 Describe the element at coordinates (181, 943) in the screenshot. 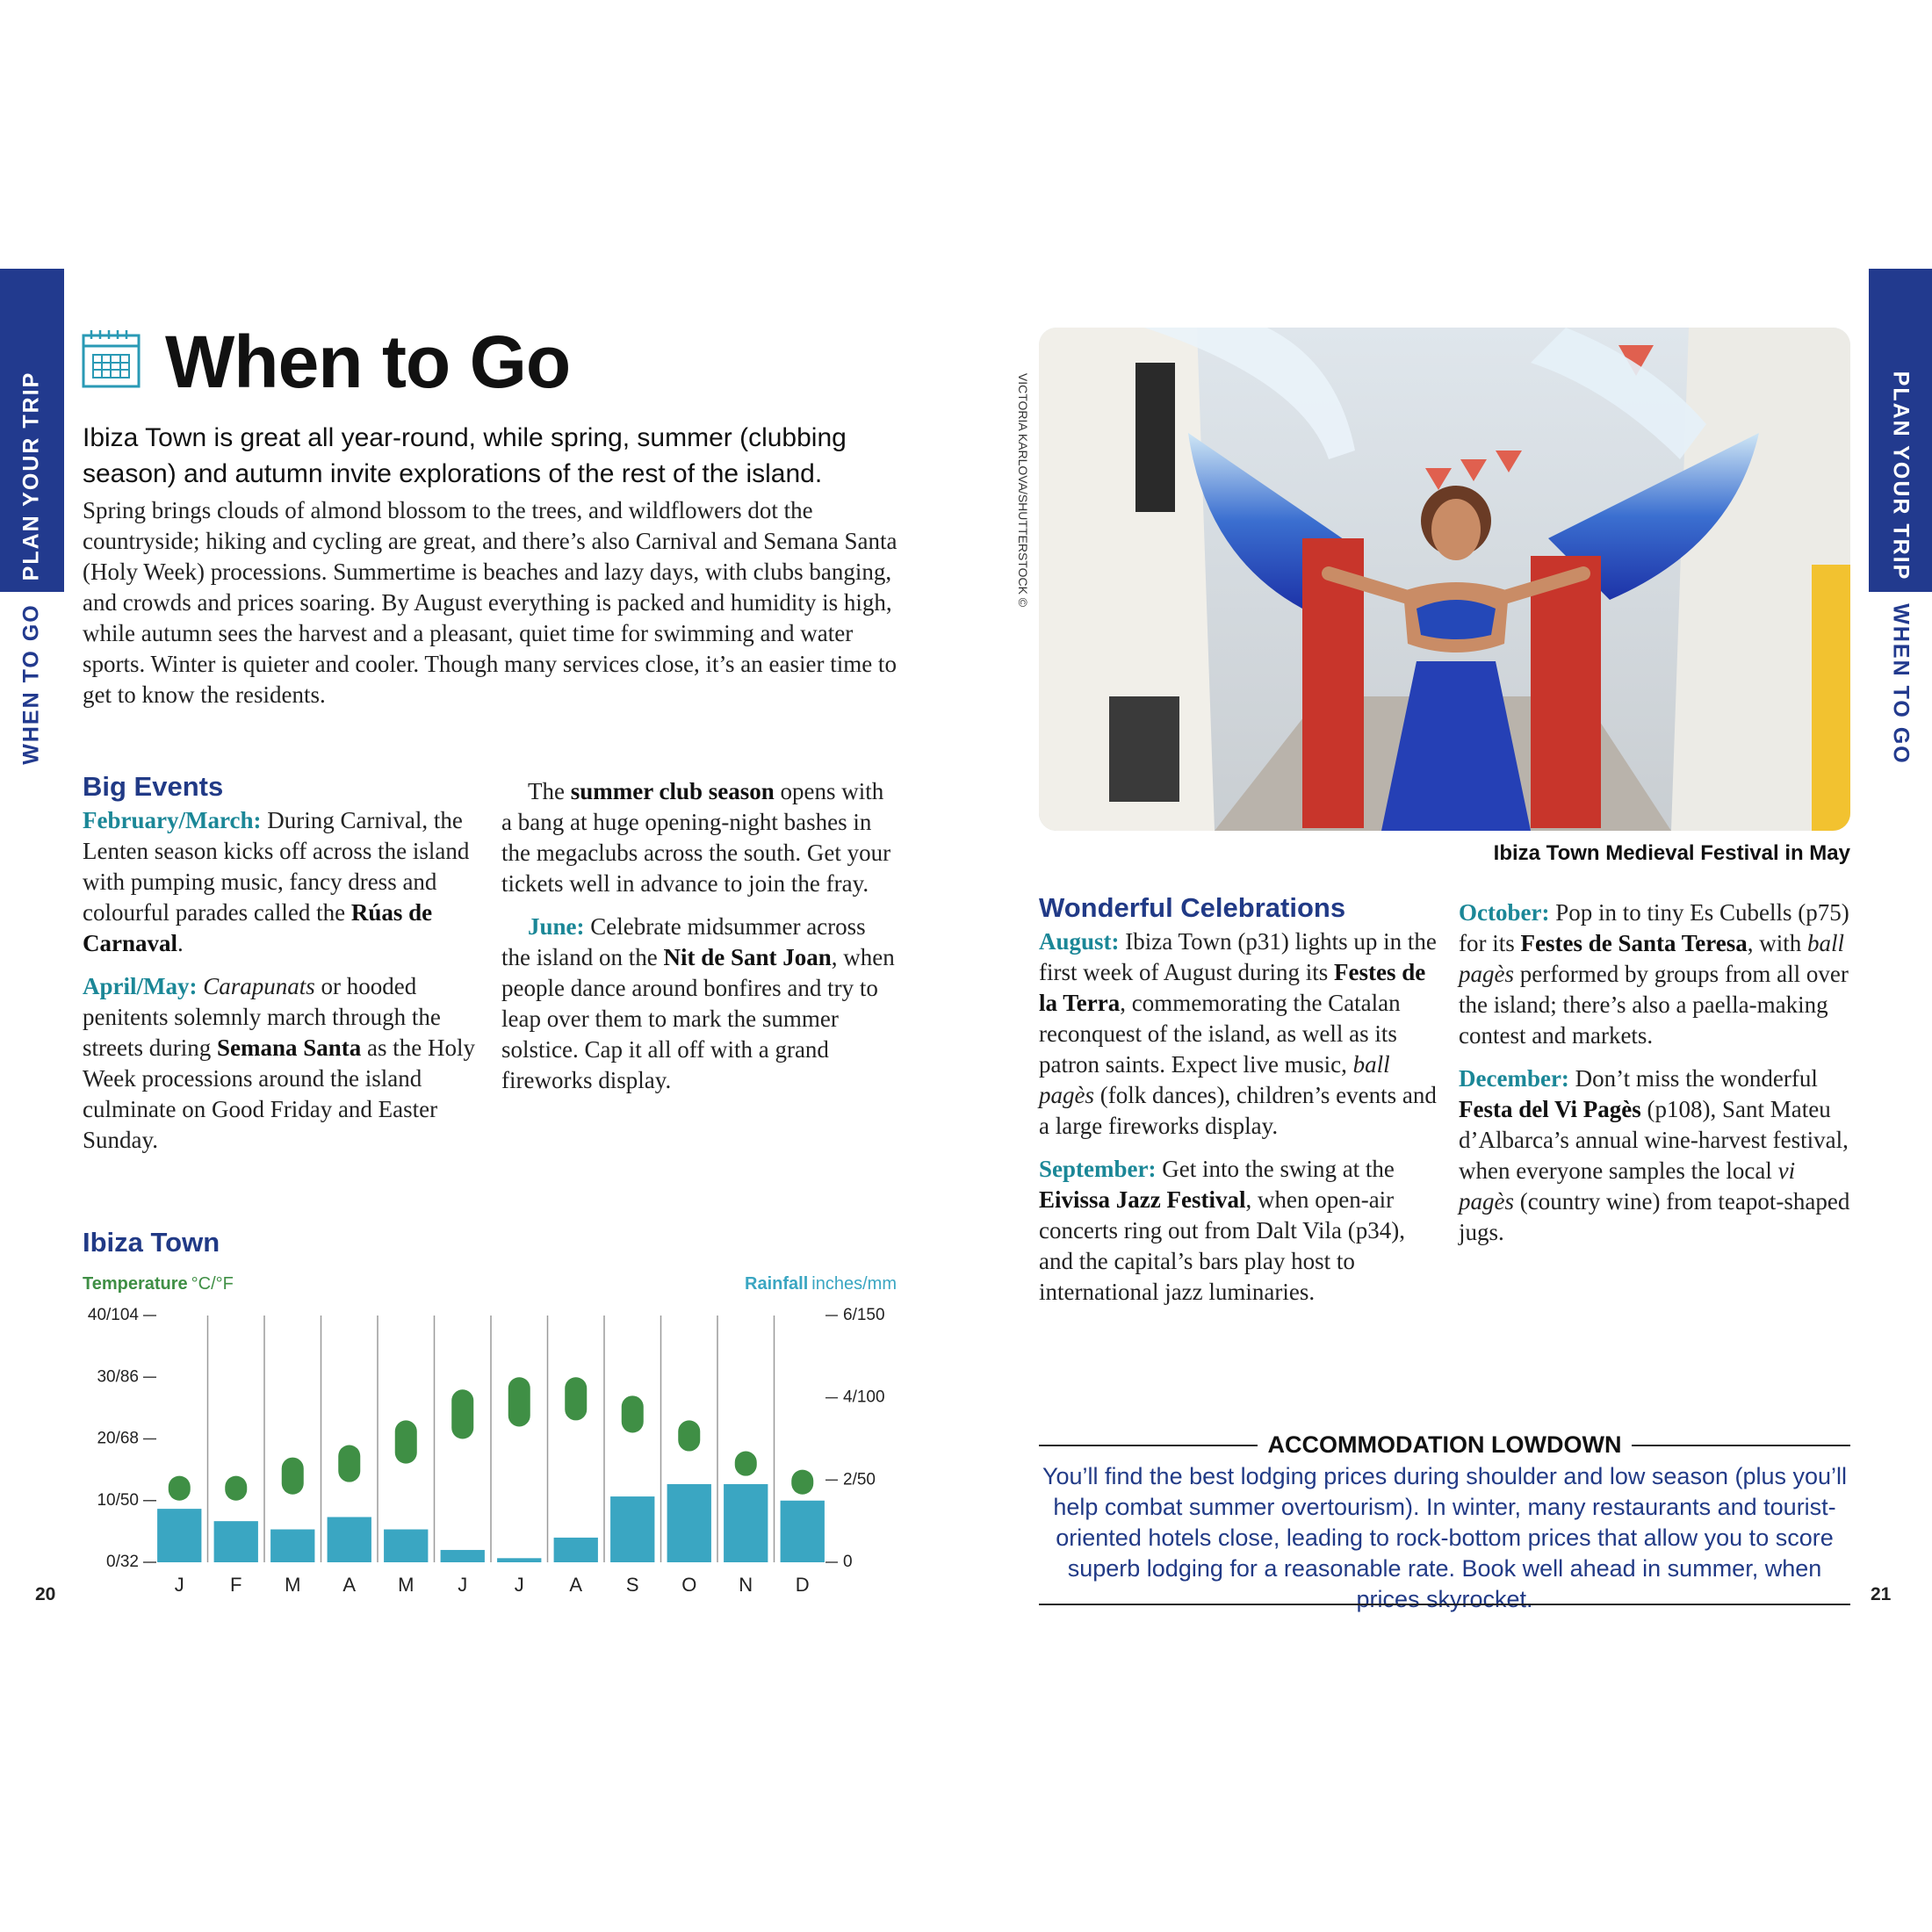

I see `text-run: .` at that location.